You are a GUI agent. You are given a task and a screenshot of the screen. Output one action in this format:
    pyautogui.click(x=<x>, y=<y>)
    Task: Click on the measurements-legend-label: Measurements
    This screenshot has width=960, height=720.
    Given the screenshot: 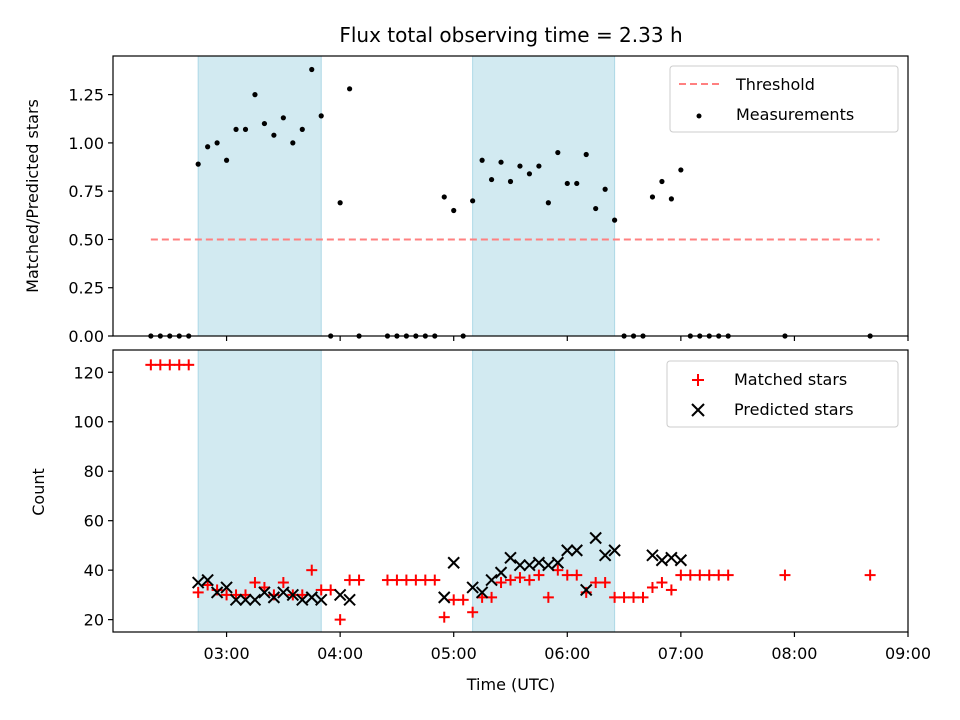 What is the action you would take?
    pyautogui.click(x=795, y=114)
    